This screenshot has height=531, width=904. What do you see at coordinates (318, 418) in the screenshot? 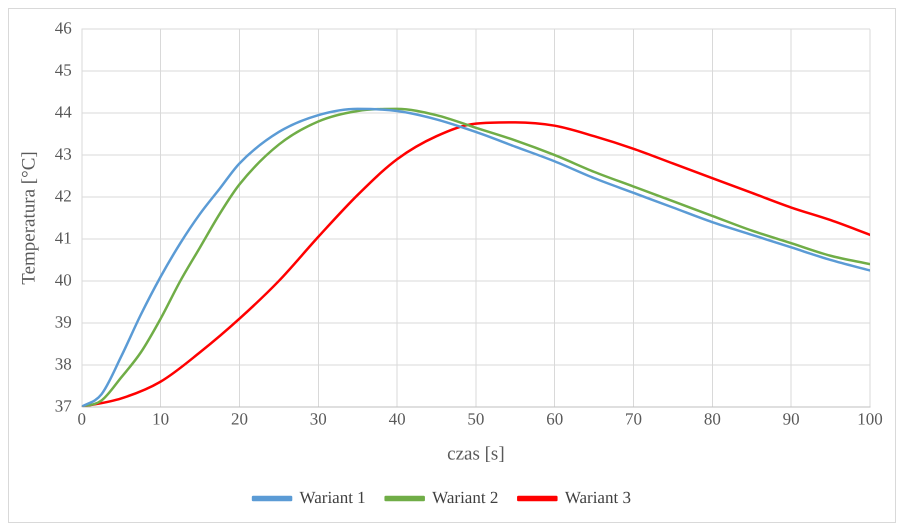
I see `x-tick-label: 30` at bounding box center [318, 418].